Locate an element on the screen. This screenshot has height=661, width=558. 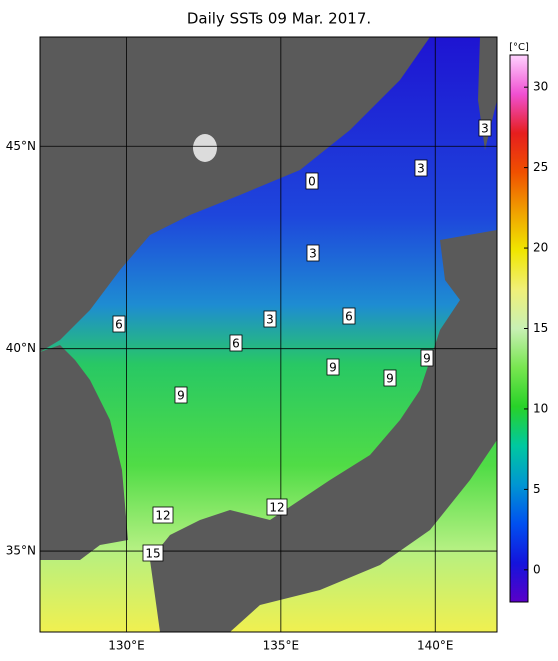
colorbar-unit: [°C] is located at coordinates (519, 47).